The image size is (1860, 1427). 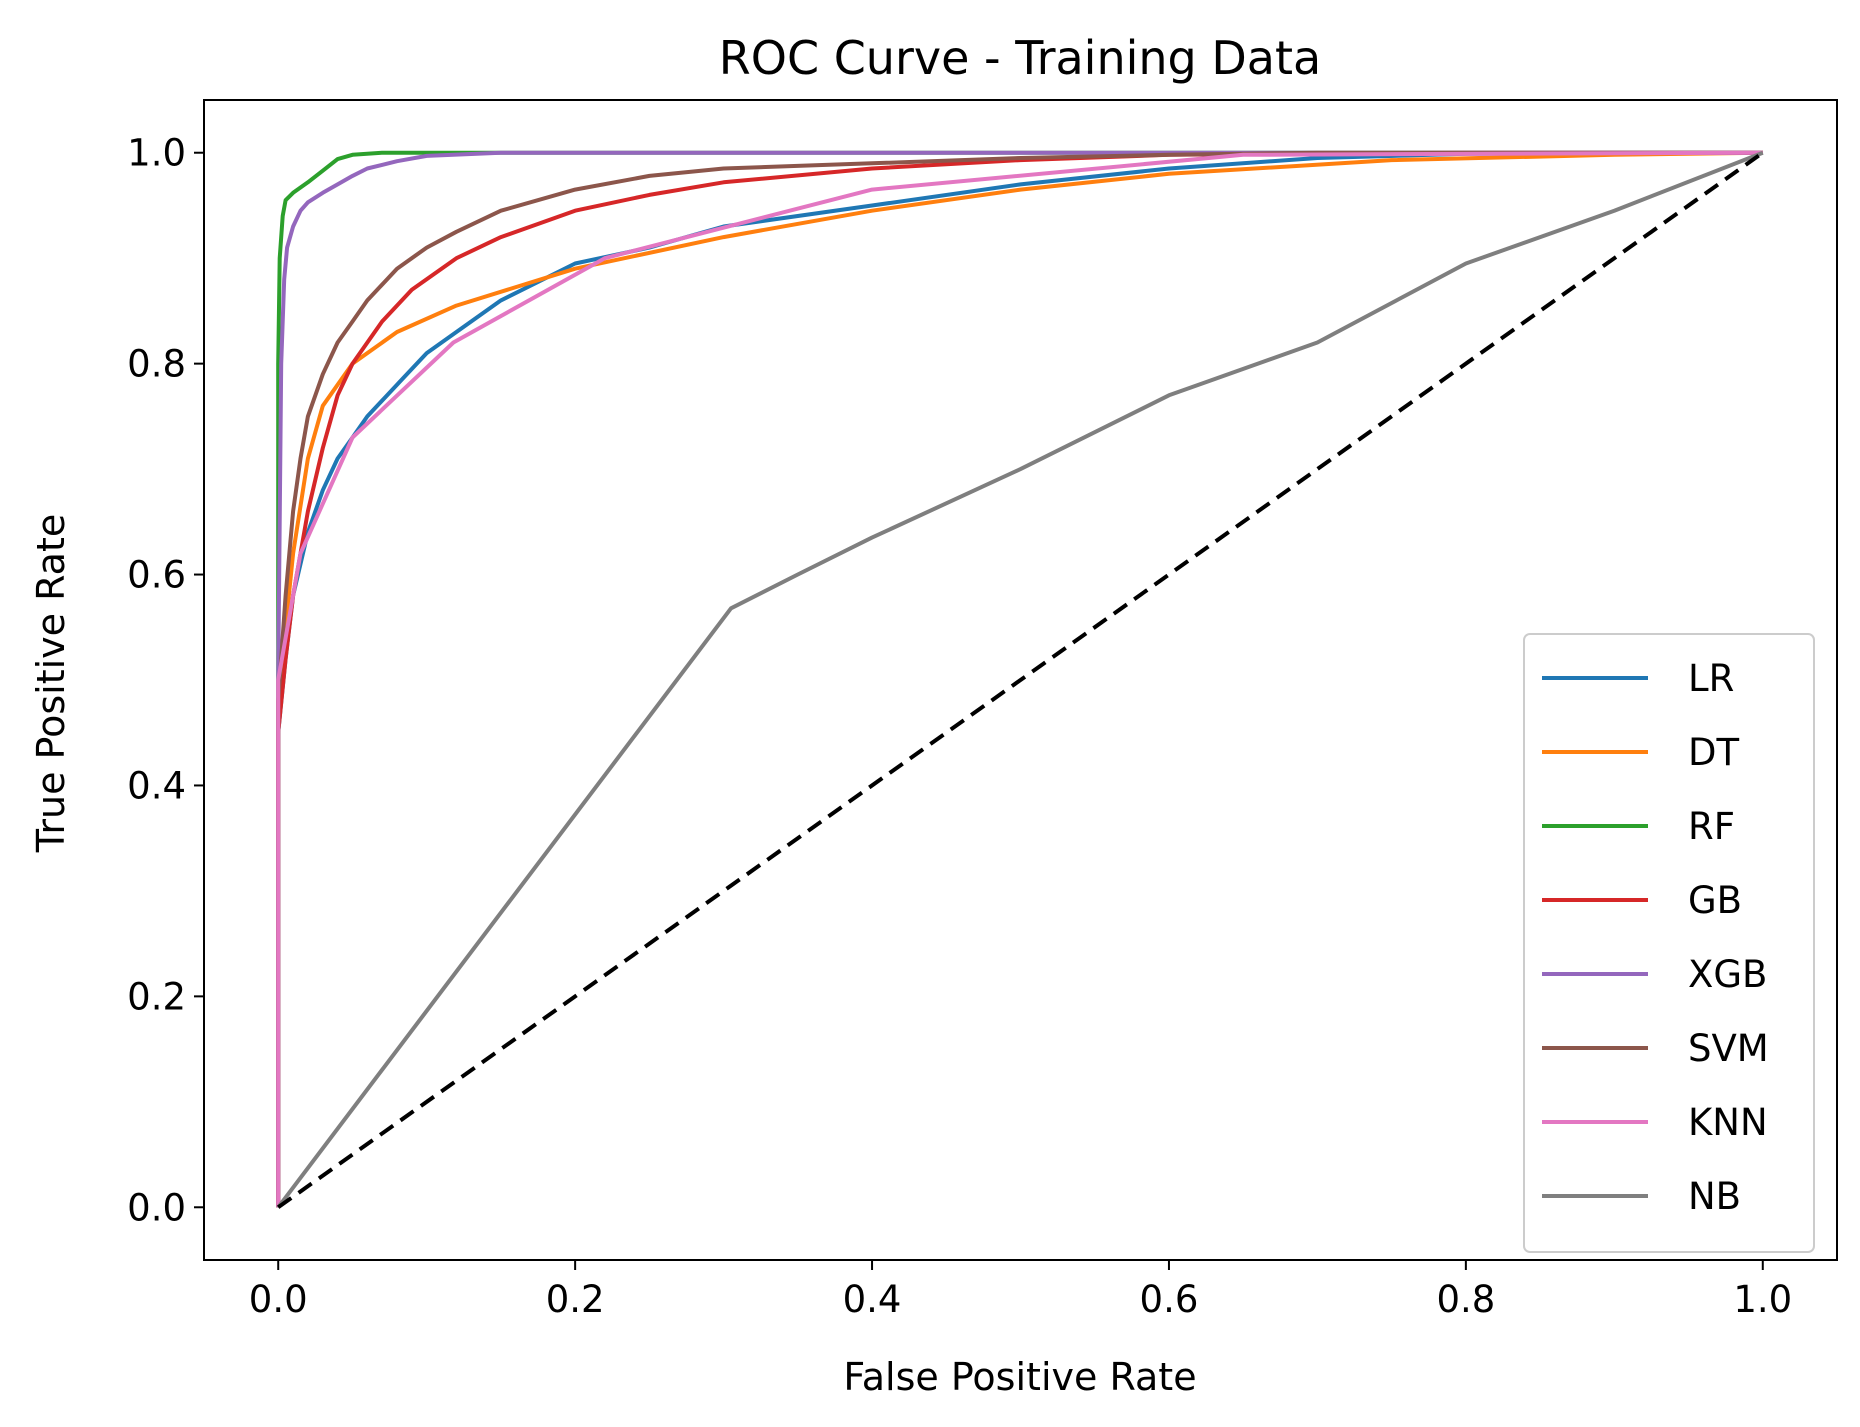 What do you see at coordinates (872, 1299) in the screenshot?
I see `x-tick-label: 0.4` at bounding box center [872, 1299].